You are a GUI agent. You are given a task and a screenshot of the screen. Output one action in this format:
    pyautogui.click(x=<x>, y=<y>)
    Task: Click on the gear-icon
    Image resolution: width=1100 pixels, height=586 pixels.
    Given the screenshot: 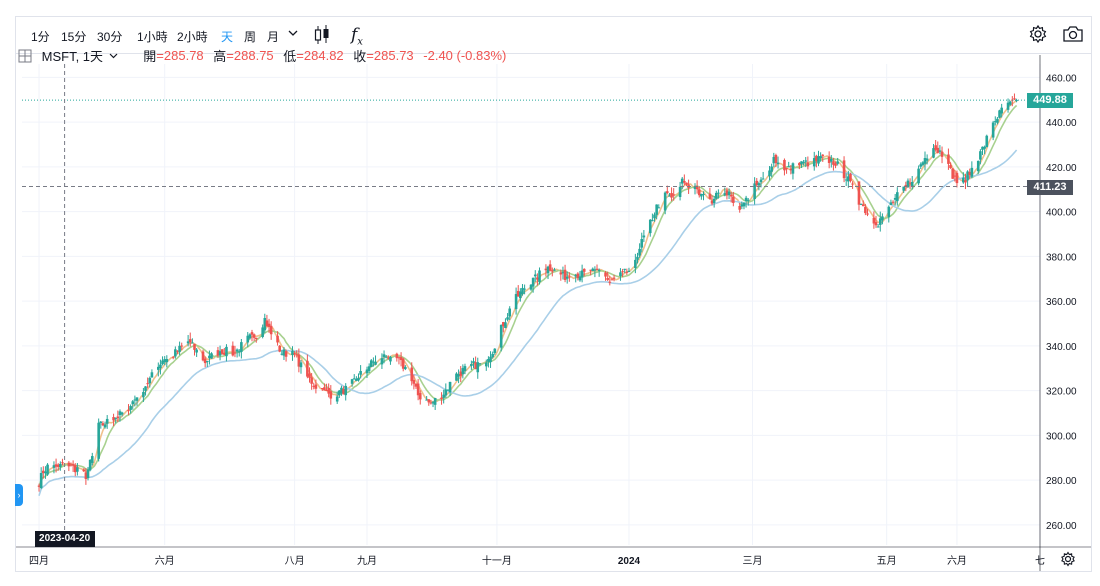 What is the action you would take?
    pyautogui.click(x=1038, y=34)
    